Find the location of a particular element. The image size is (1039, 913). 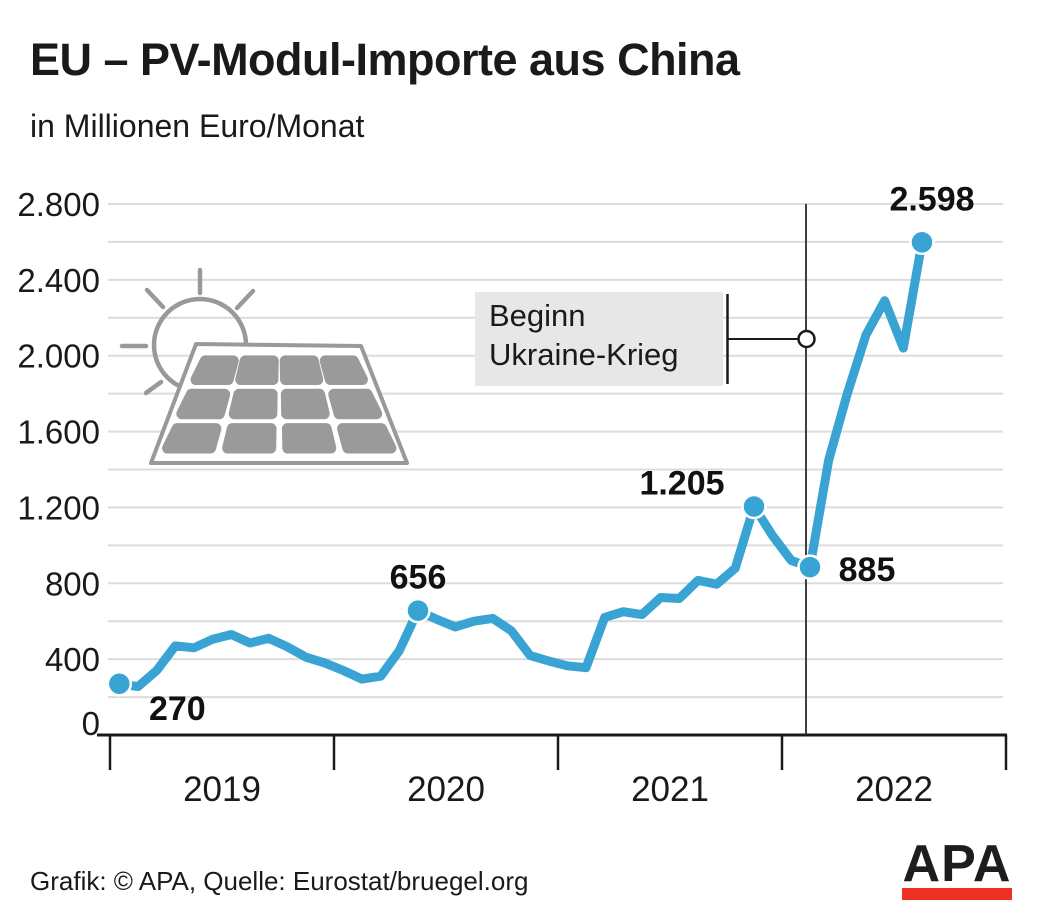

x-axis-year-label: 2022 is located at coordinates (894, 789).